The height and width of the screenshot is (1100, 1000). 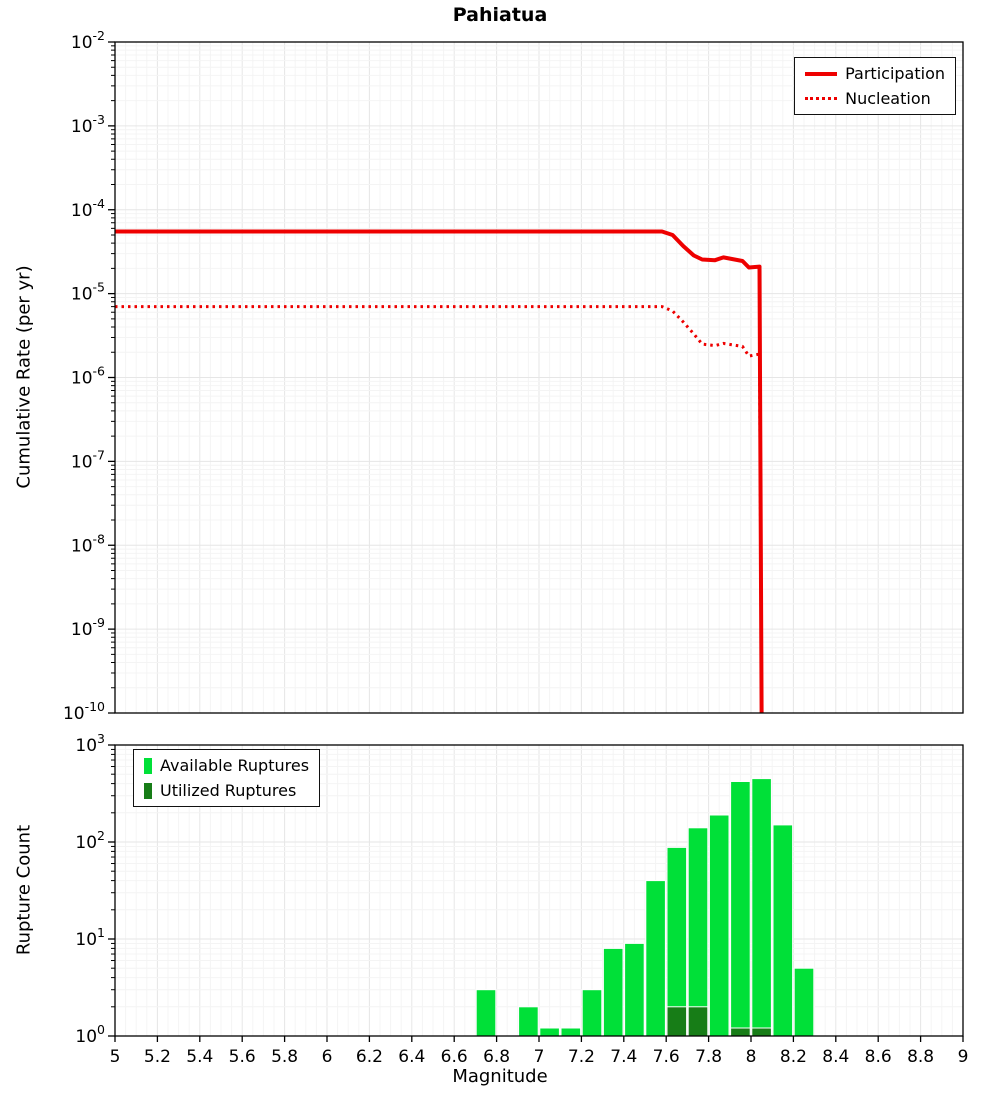 I want to click on y-tick-label: 10⁻⁹, so click(x=88, y=627).